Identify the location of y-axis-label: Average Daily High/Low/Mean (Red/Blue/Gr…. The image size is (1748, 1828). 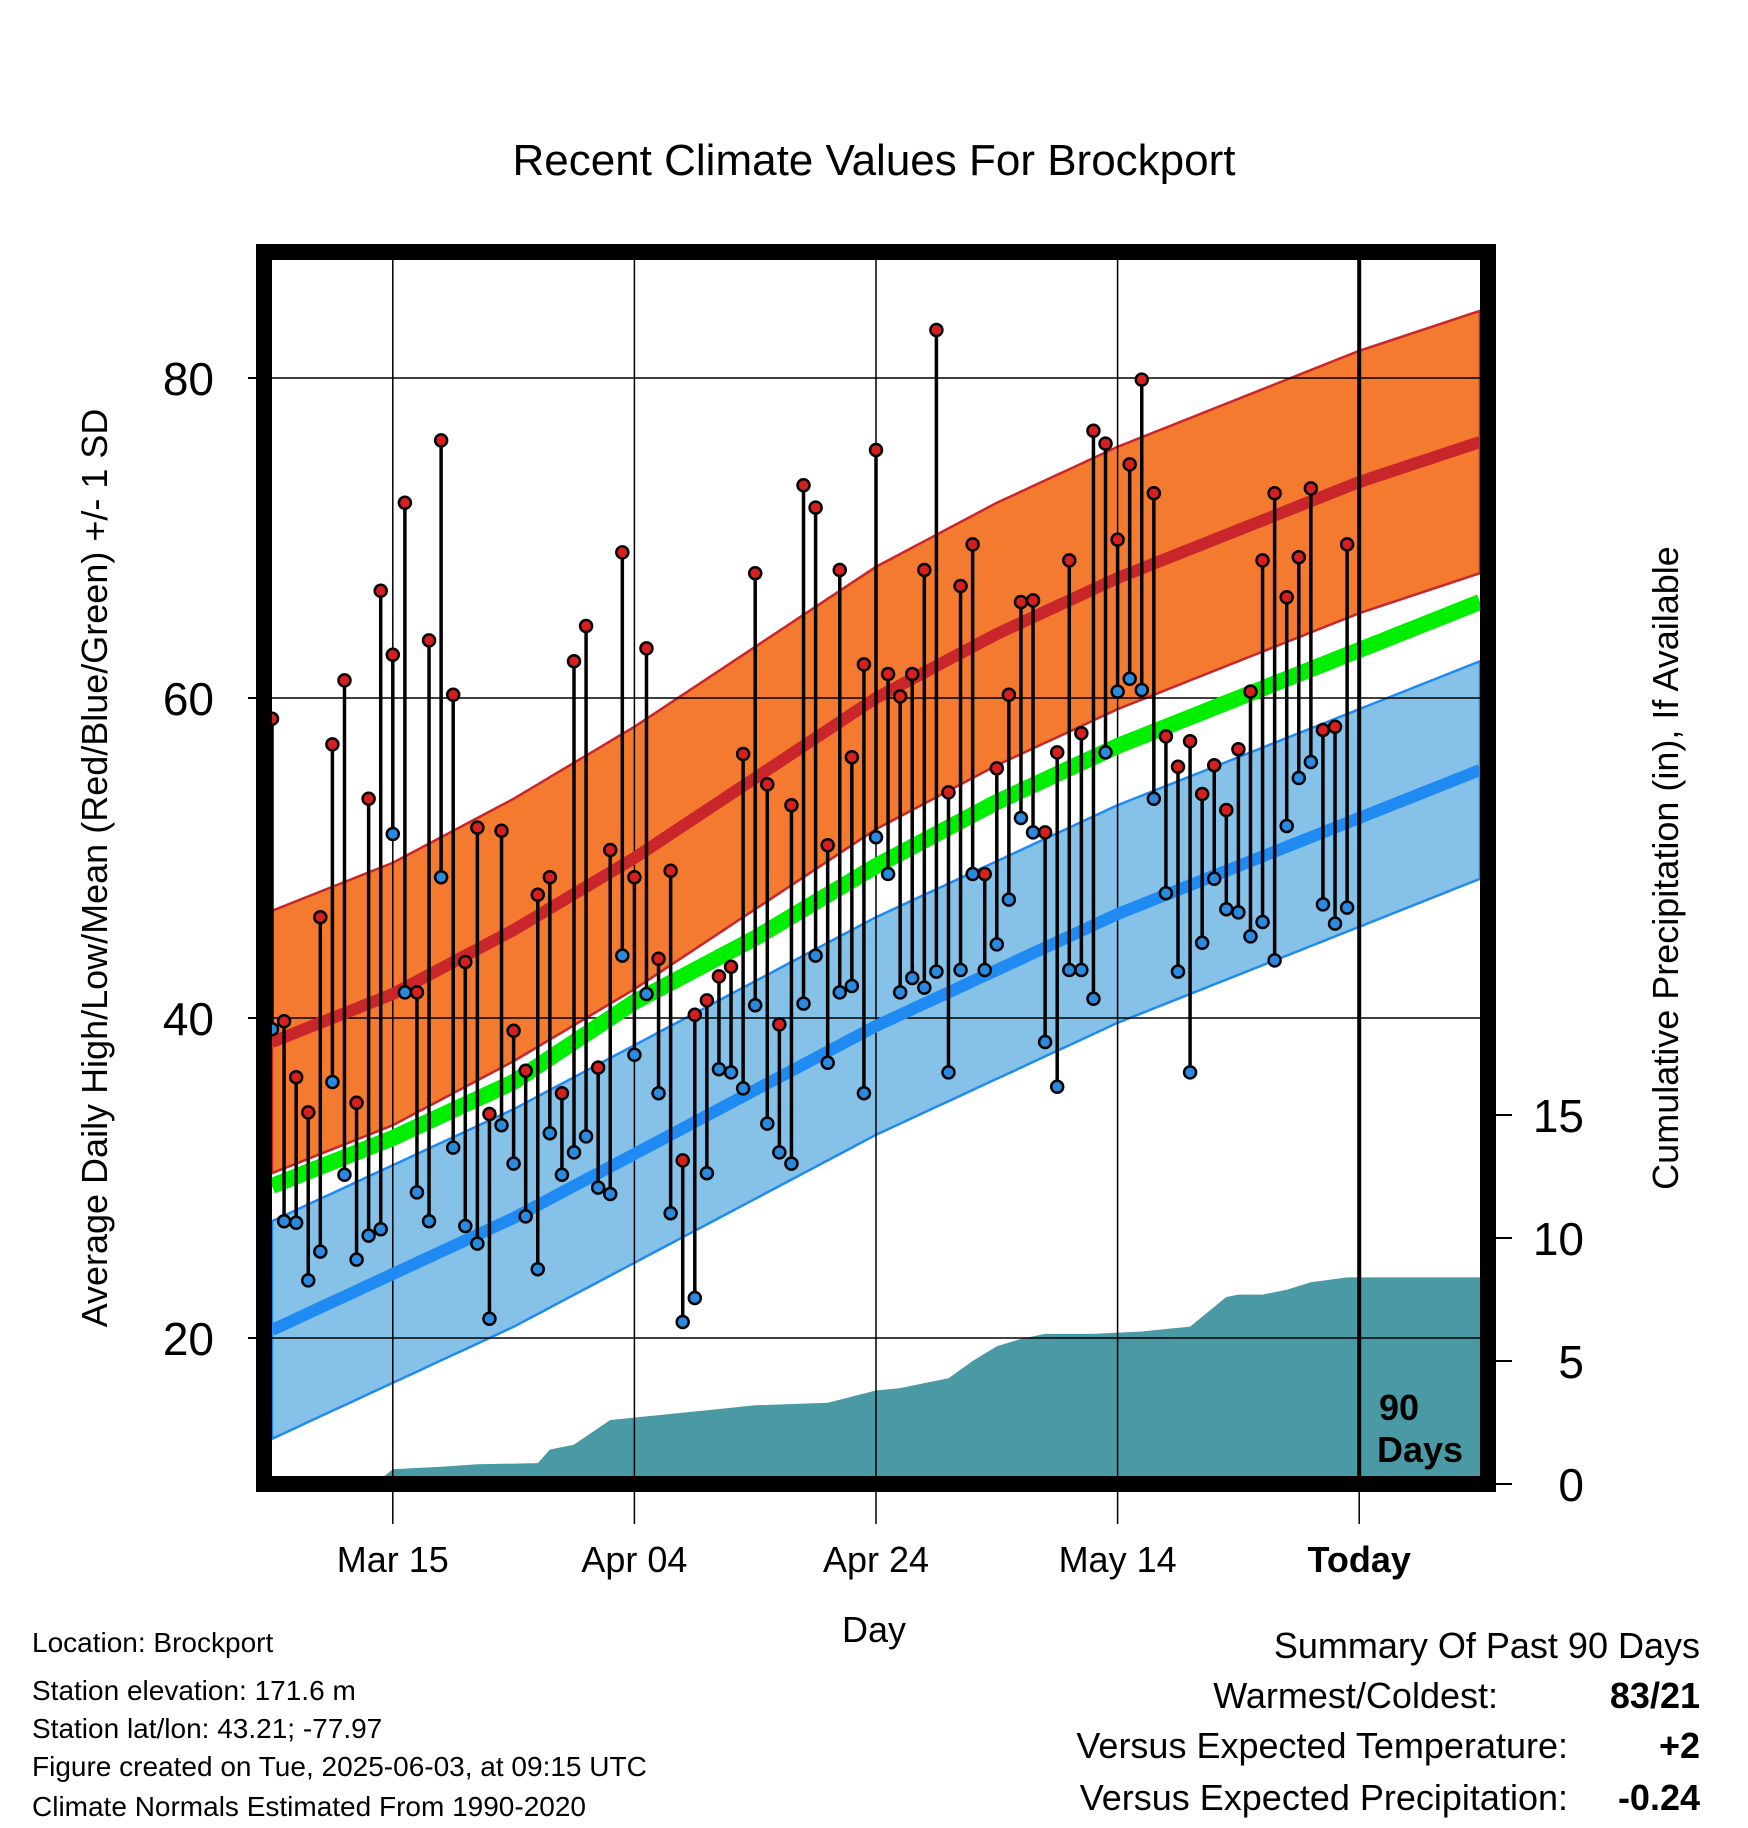
(94, 868).